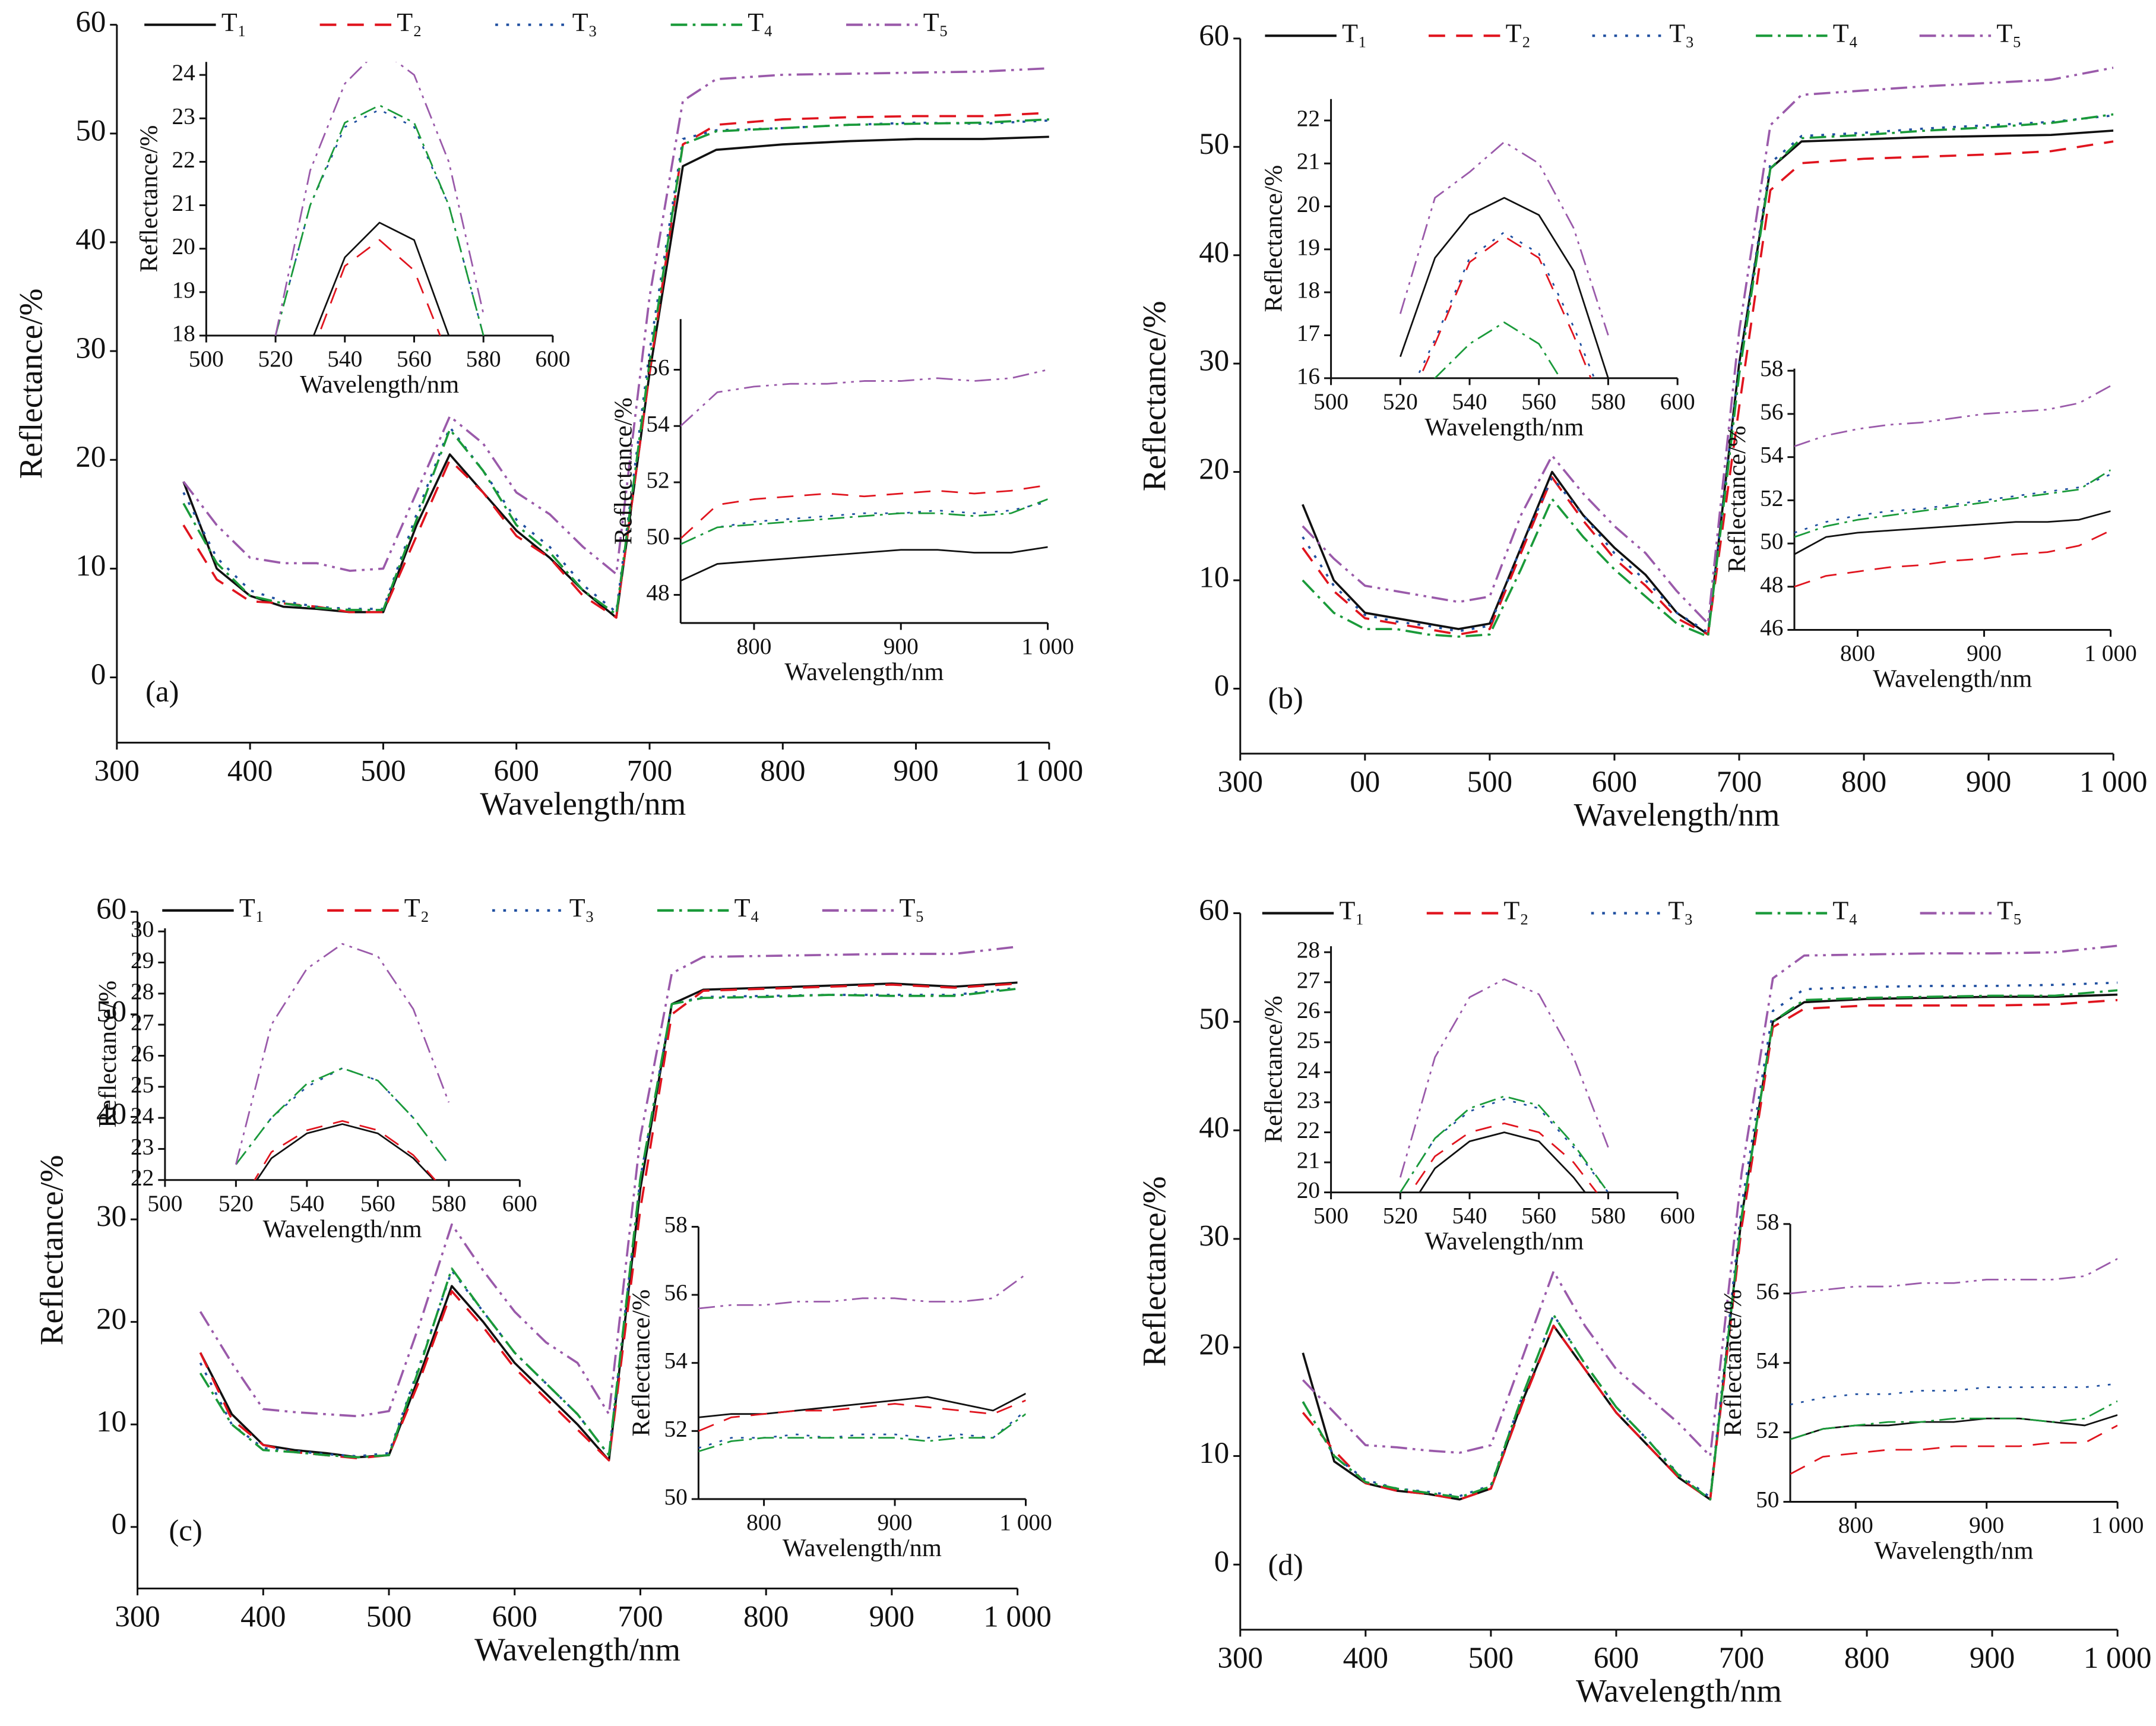 Image resolution: width=2156 pixels, height=1726 pixels. I want to click on x-tick-label: 560, so click(1538, 401).